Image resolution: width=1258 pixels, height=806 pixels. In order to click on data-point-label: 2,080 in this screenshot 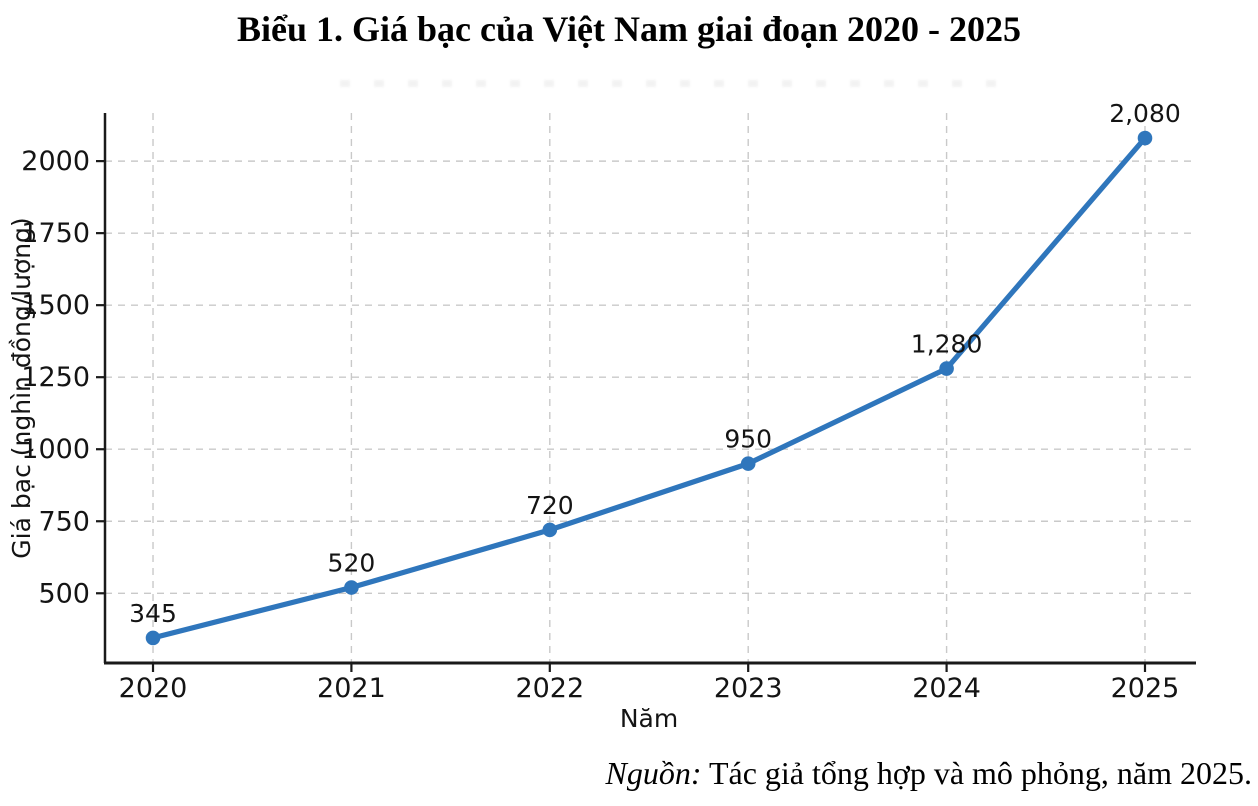, I will do `click(1145, 113)`.